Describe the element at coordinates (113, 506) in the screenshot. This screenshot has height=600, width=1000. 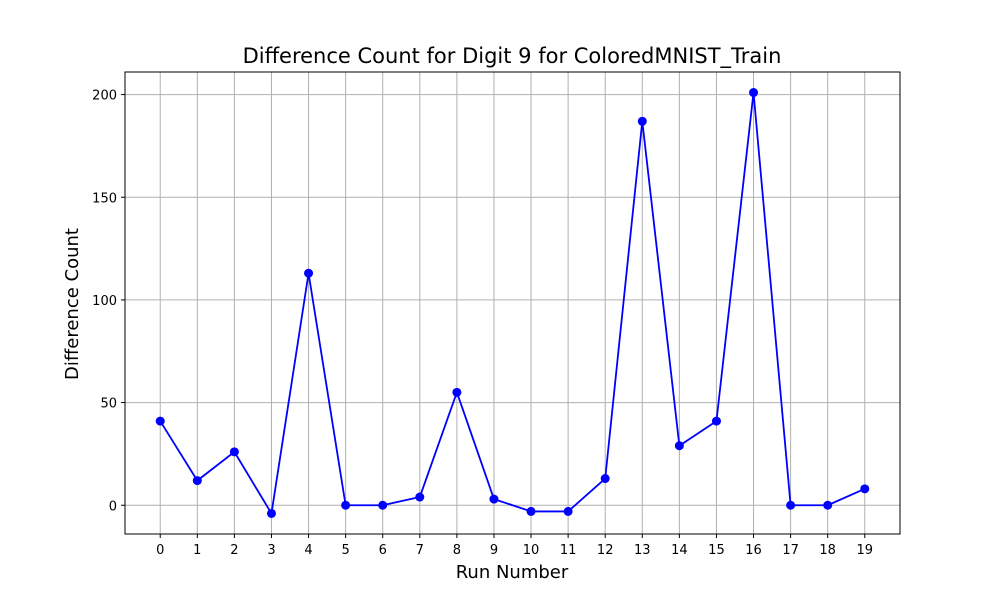
I see `y-tick-label: 0` at that location.